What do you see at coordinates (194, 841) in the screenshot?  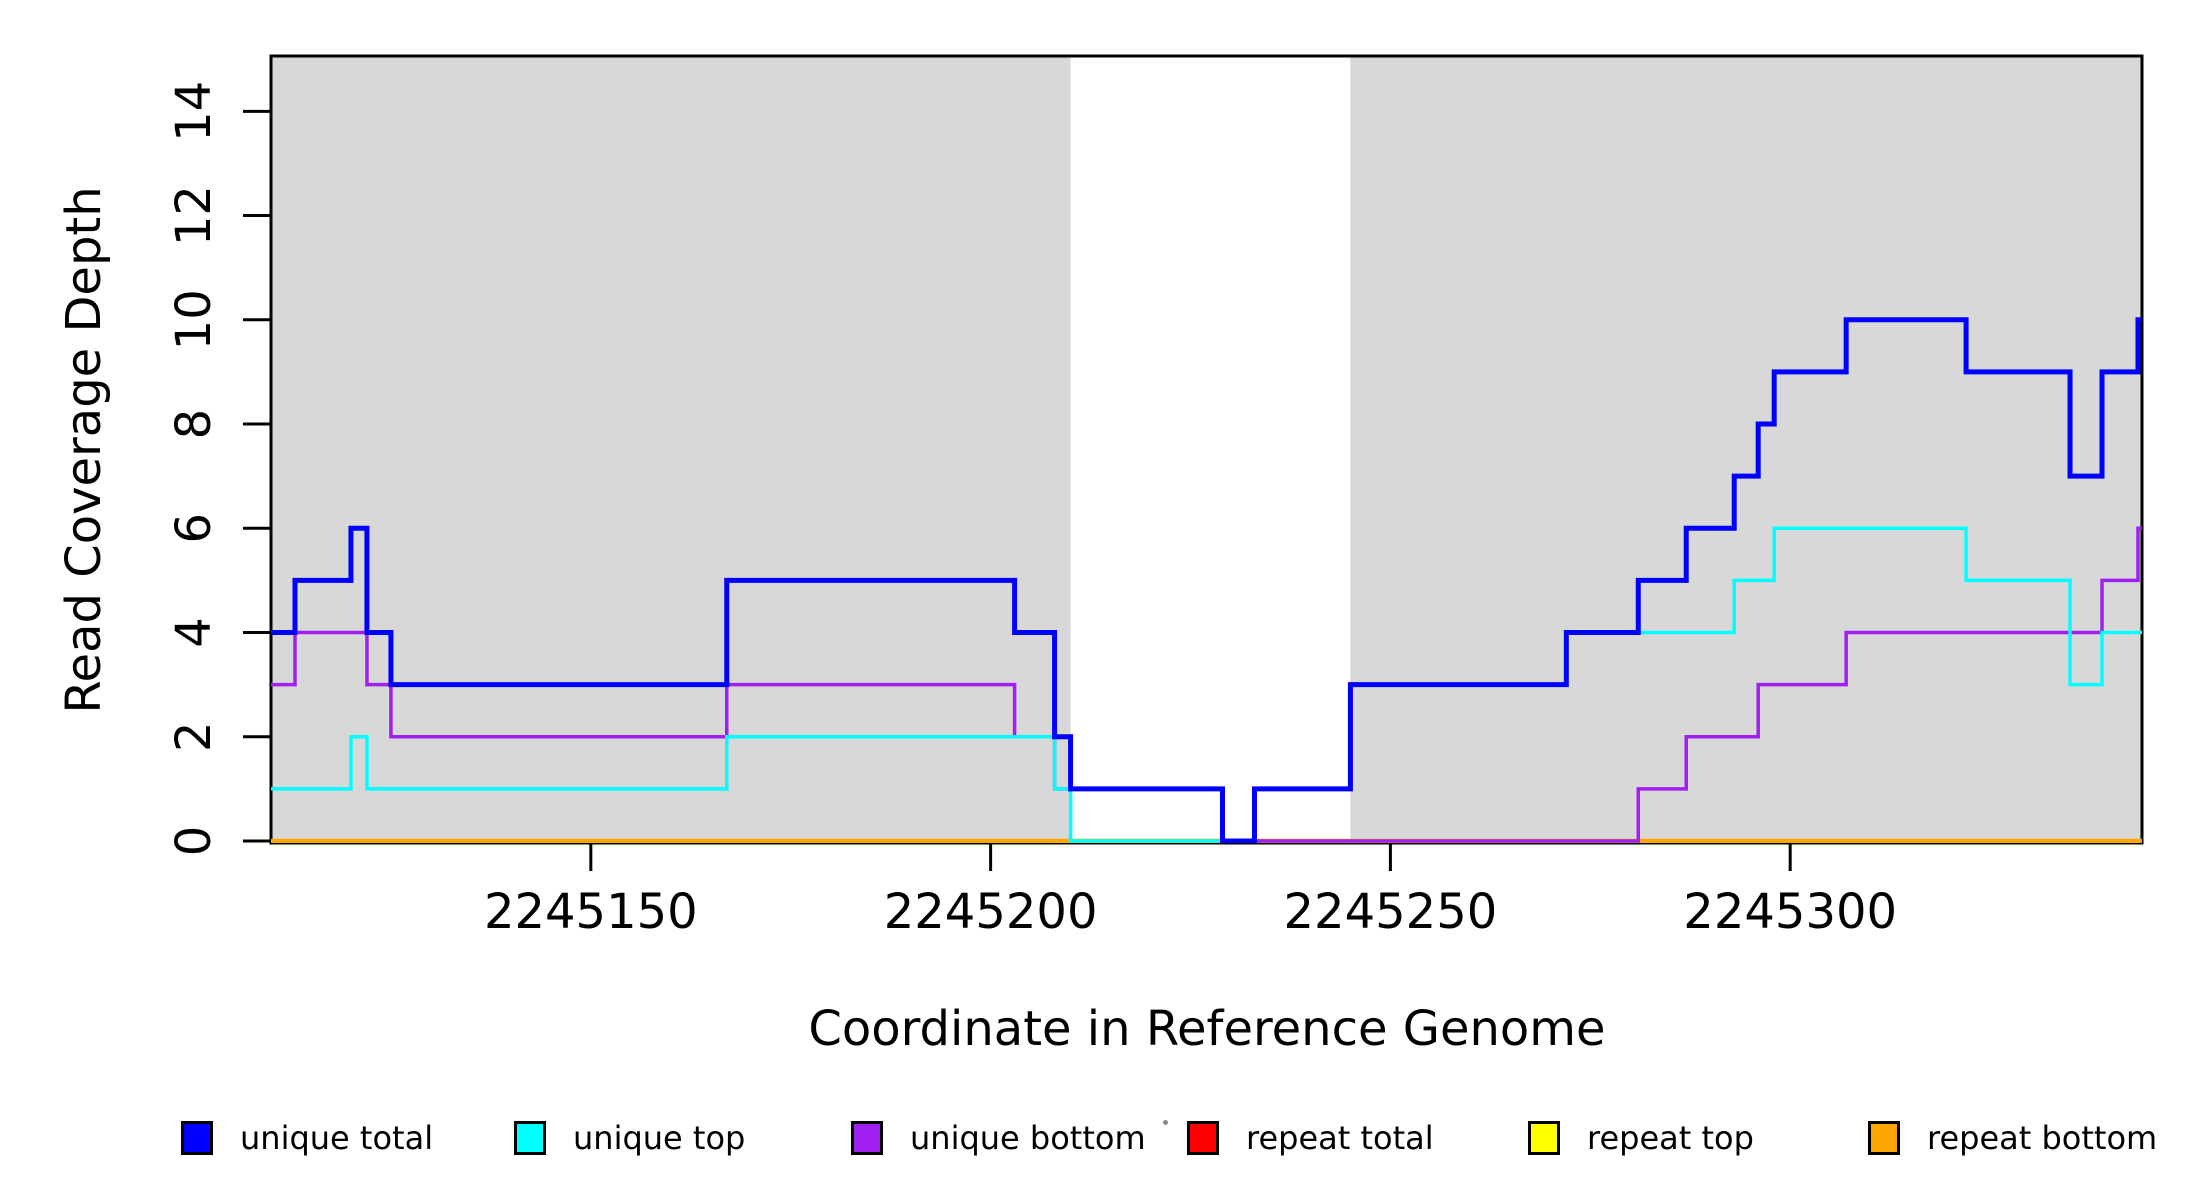 I see `y-tick-label: 0` at bounding box center [194, 841].